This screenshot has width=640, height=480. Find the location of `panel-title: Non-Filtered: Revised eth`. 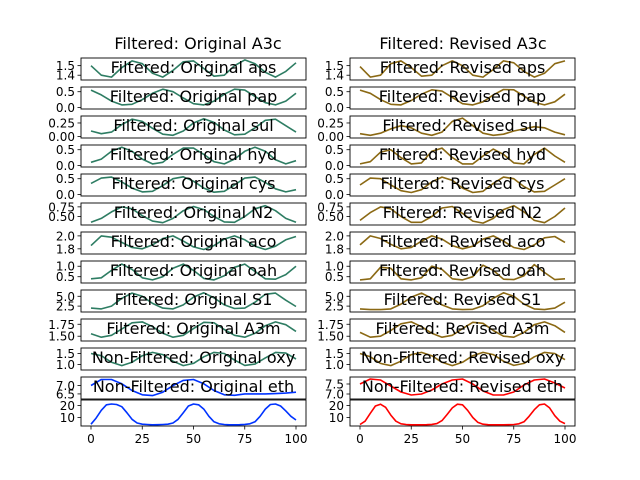

panel-title: Non-Filtered: Revised eth is located at coordinates (462, 386).